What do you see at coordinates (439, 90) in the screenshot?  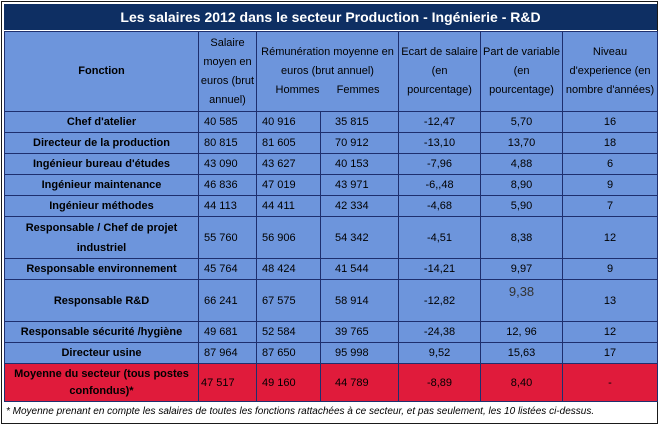 I see `header-ecart-line: pourcentage)` at bounding box center [439, 90].